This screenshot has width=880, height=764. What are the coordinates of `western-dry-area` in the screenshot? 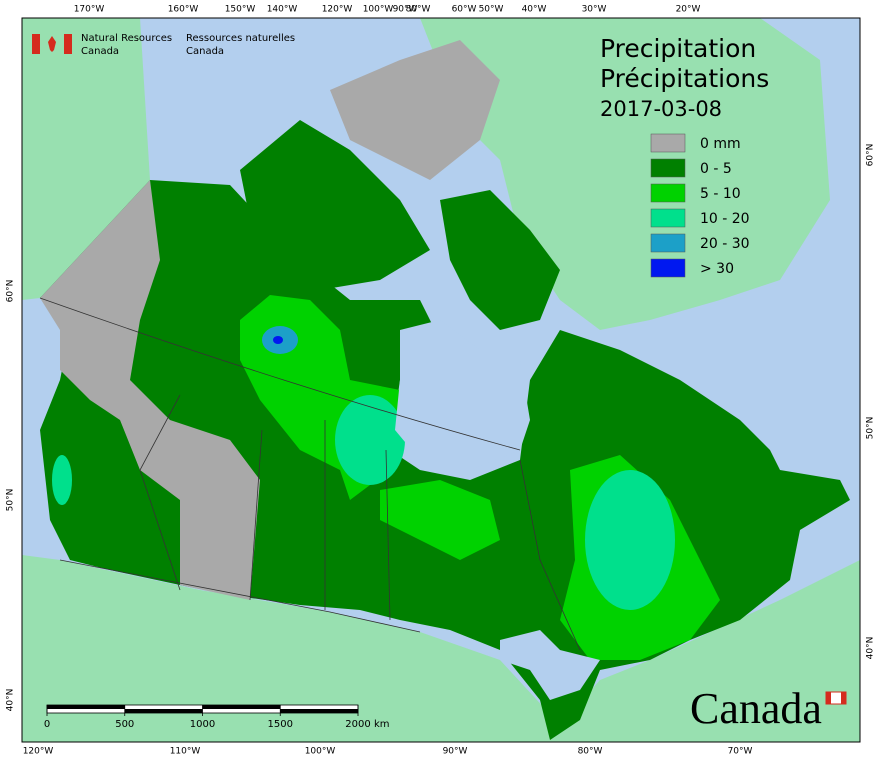 It's located at (150, 390).